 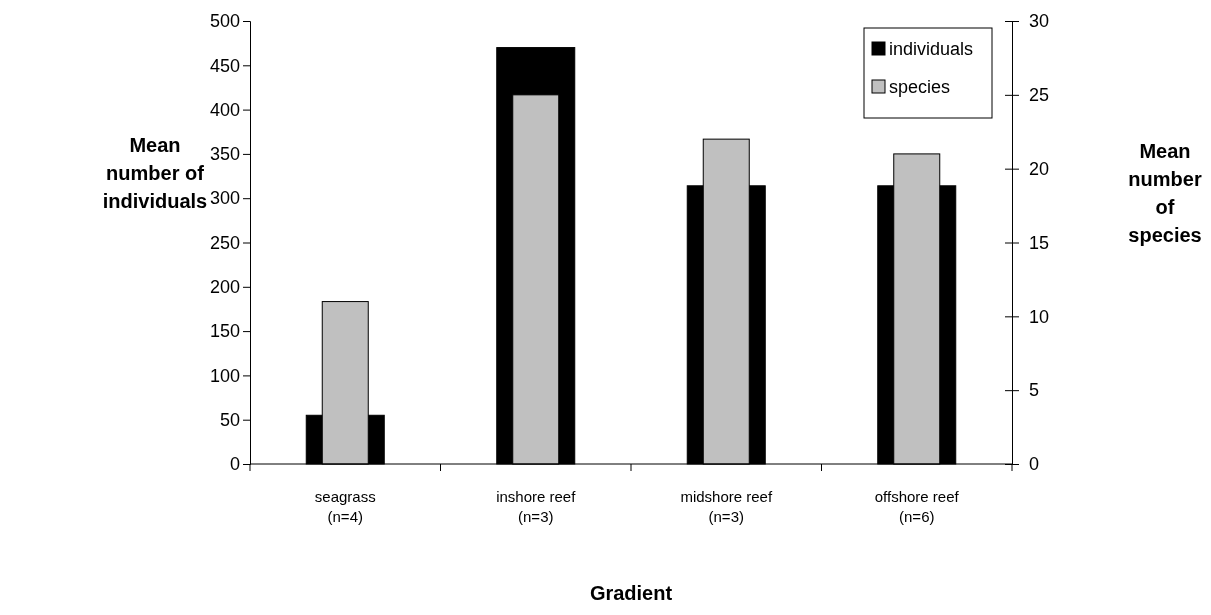 What do you see at coordinates (224, 198) in the screenshot?
I see `y-tick-label: 300` at bounding box center [224, 198].